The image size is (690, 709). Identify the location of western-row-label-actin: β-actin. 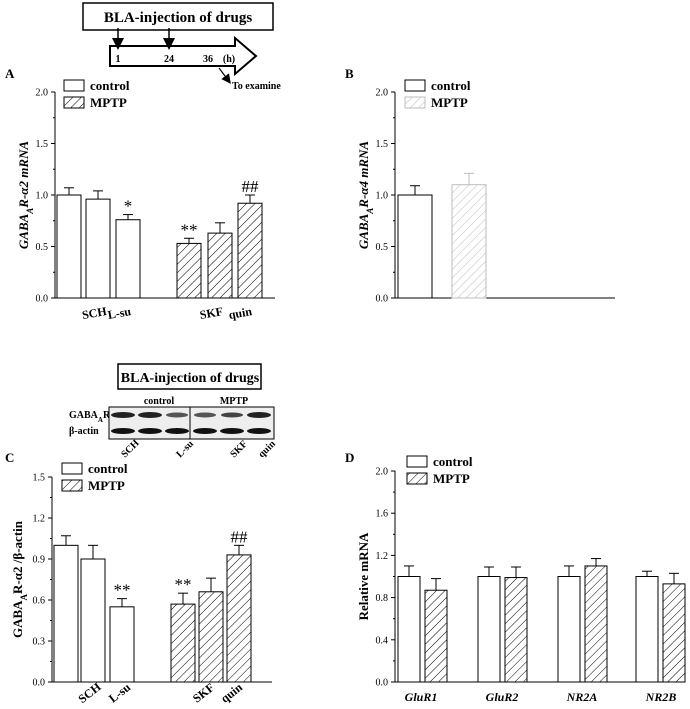
(84, 431).